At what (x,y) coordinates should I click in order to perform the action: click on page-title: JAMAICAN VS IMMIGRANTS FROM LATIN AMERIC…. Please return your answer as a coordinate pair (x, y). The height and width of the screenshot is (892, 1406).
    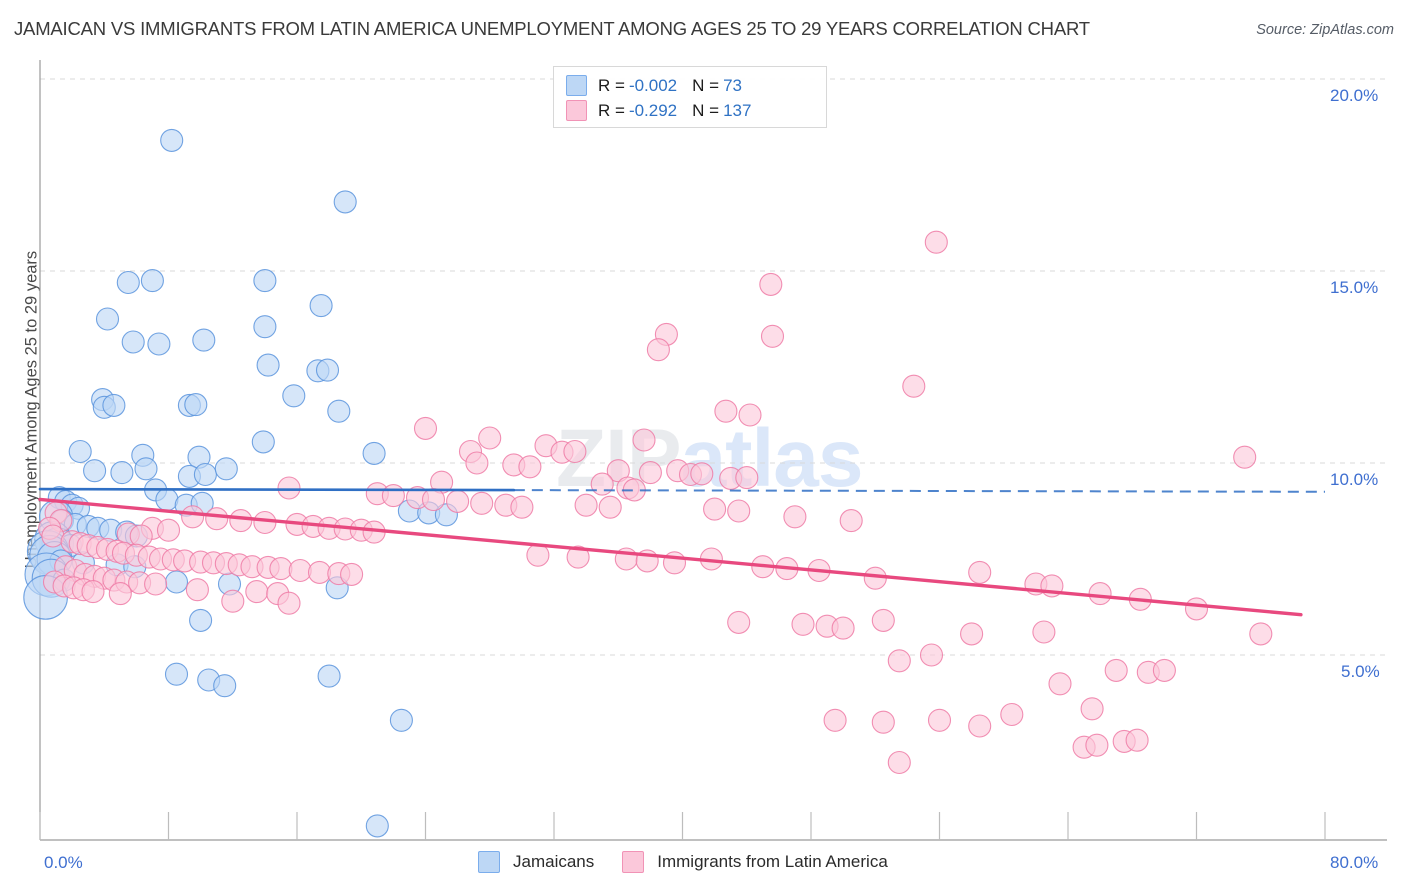
    Looking at the image, I should click on (552, 28).